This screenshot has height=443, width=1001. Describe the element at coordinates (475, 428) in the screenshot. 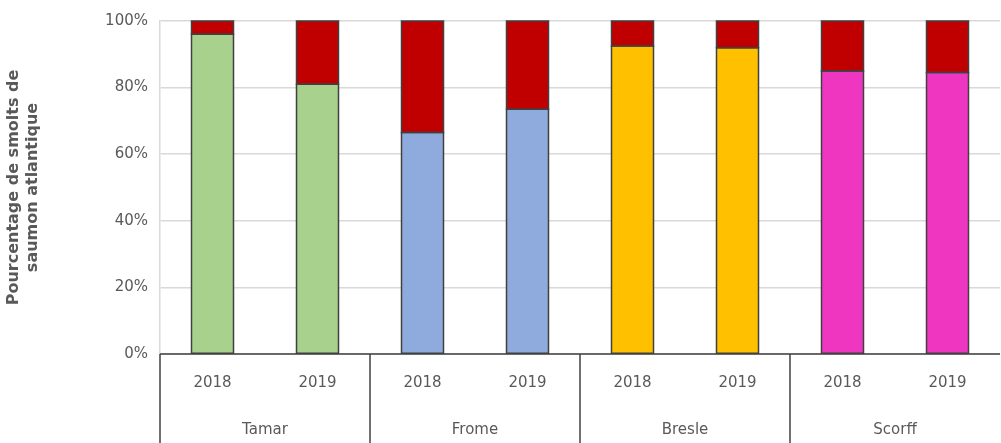

I see `text: Frome` at that location.